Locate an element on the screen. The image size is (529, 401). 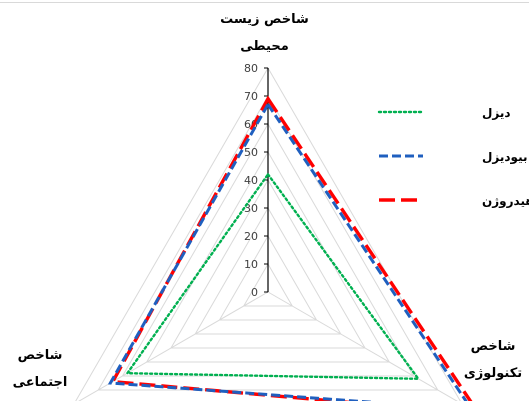
axis-label-tech-line1: شاخص is located at coordinates (493, 346).